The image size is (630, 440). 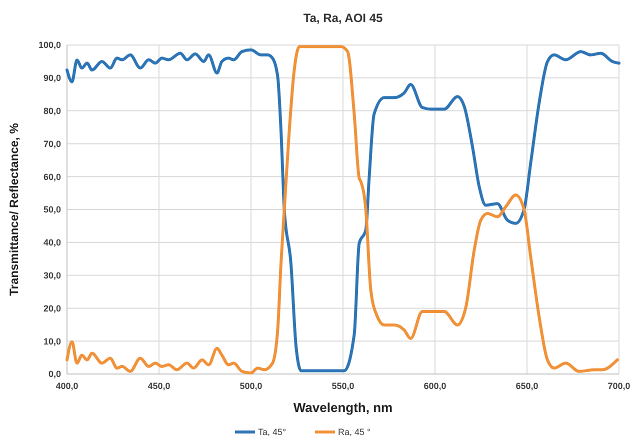 What do you see at coordinates (49, 45) in the screenshot?
I see `y-tick-label: 100,0` at bounding box center [49, 45].